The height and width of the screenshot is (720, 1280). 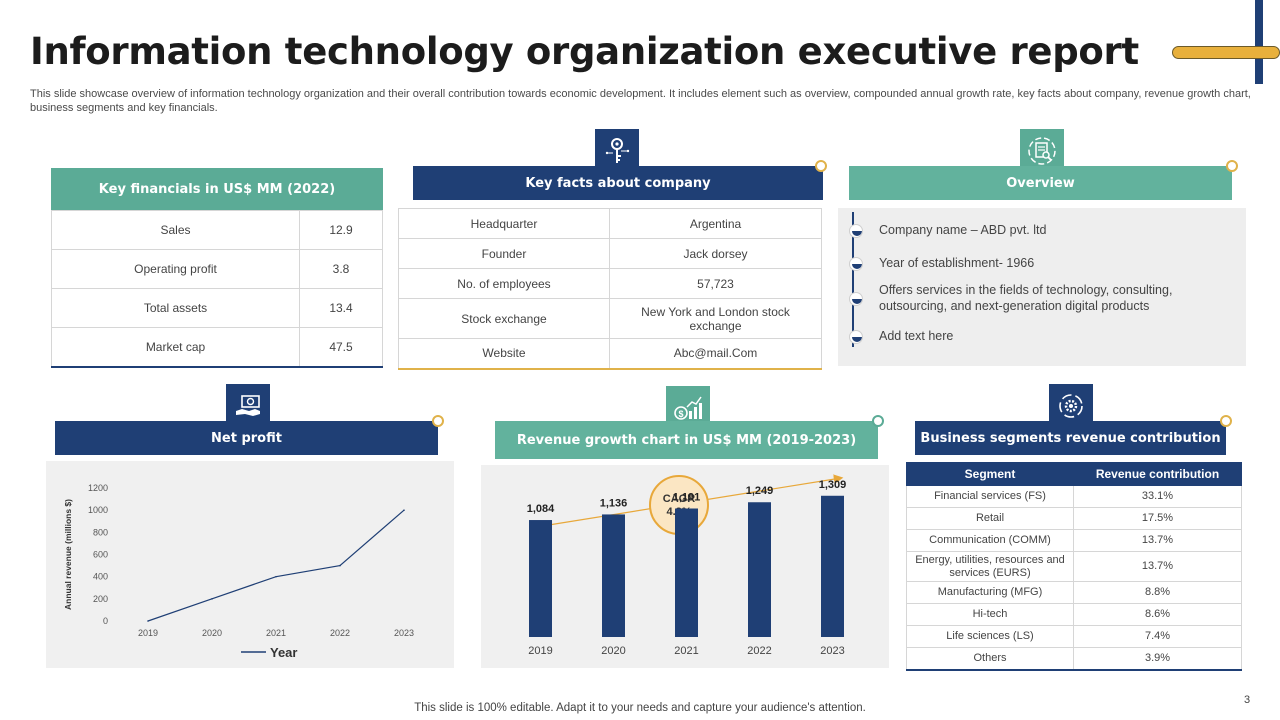 I want to click on net-profit-title: Net profit, so click(x=246, y=438).